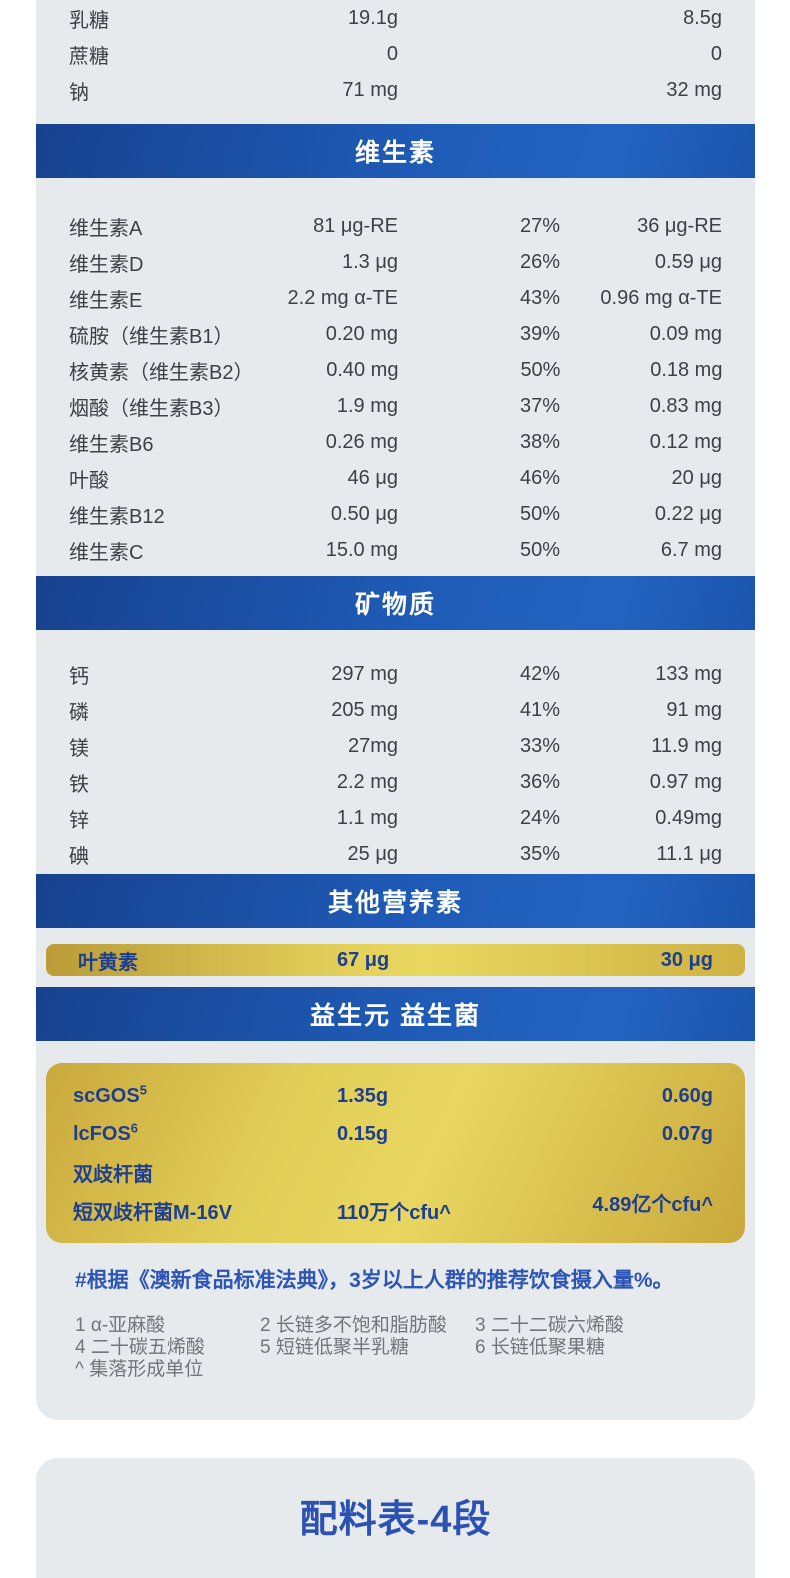  I want to click on nutrient-name: 钙, so click(79, 676).